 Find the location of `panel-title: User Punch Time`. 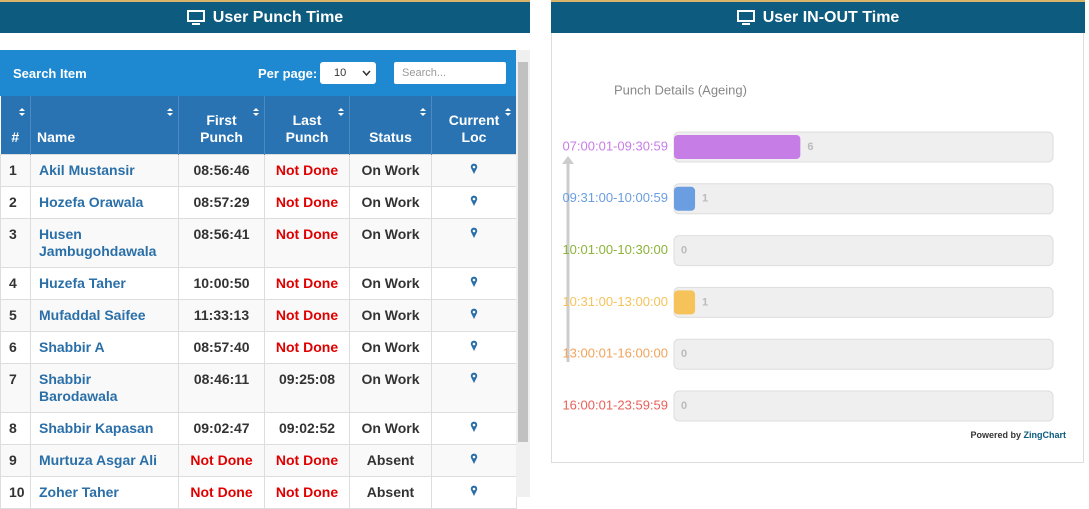

panel-title: User Punch Time is located at coordinates (278, 17).